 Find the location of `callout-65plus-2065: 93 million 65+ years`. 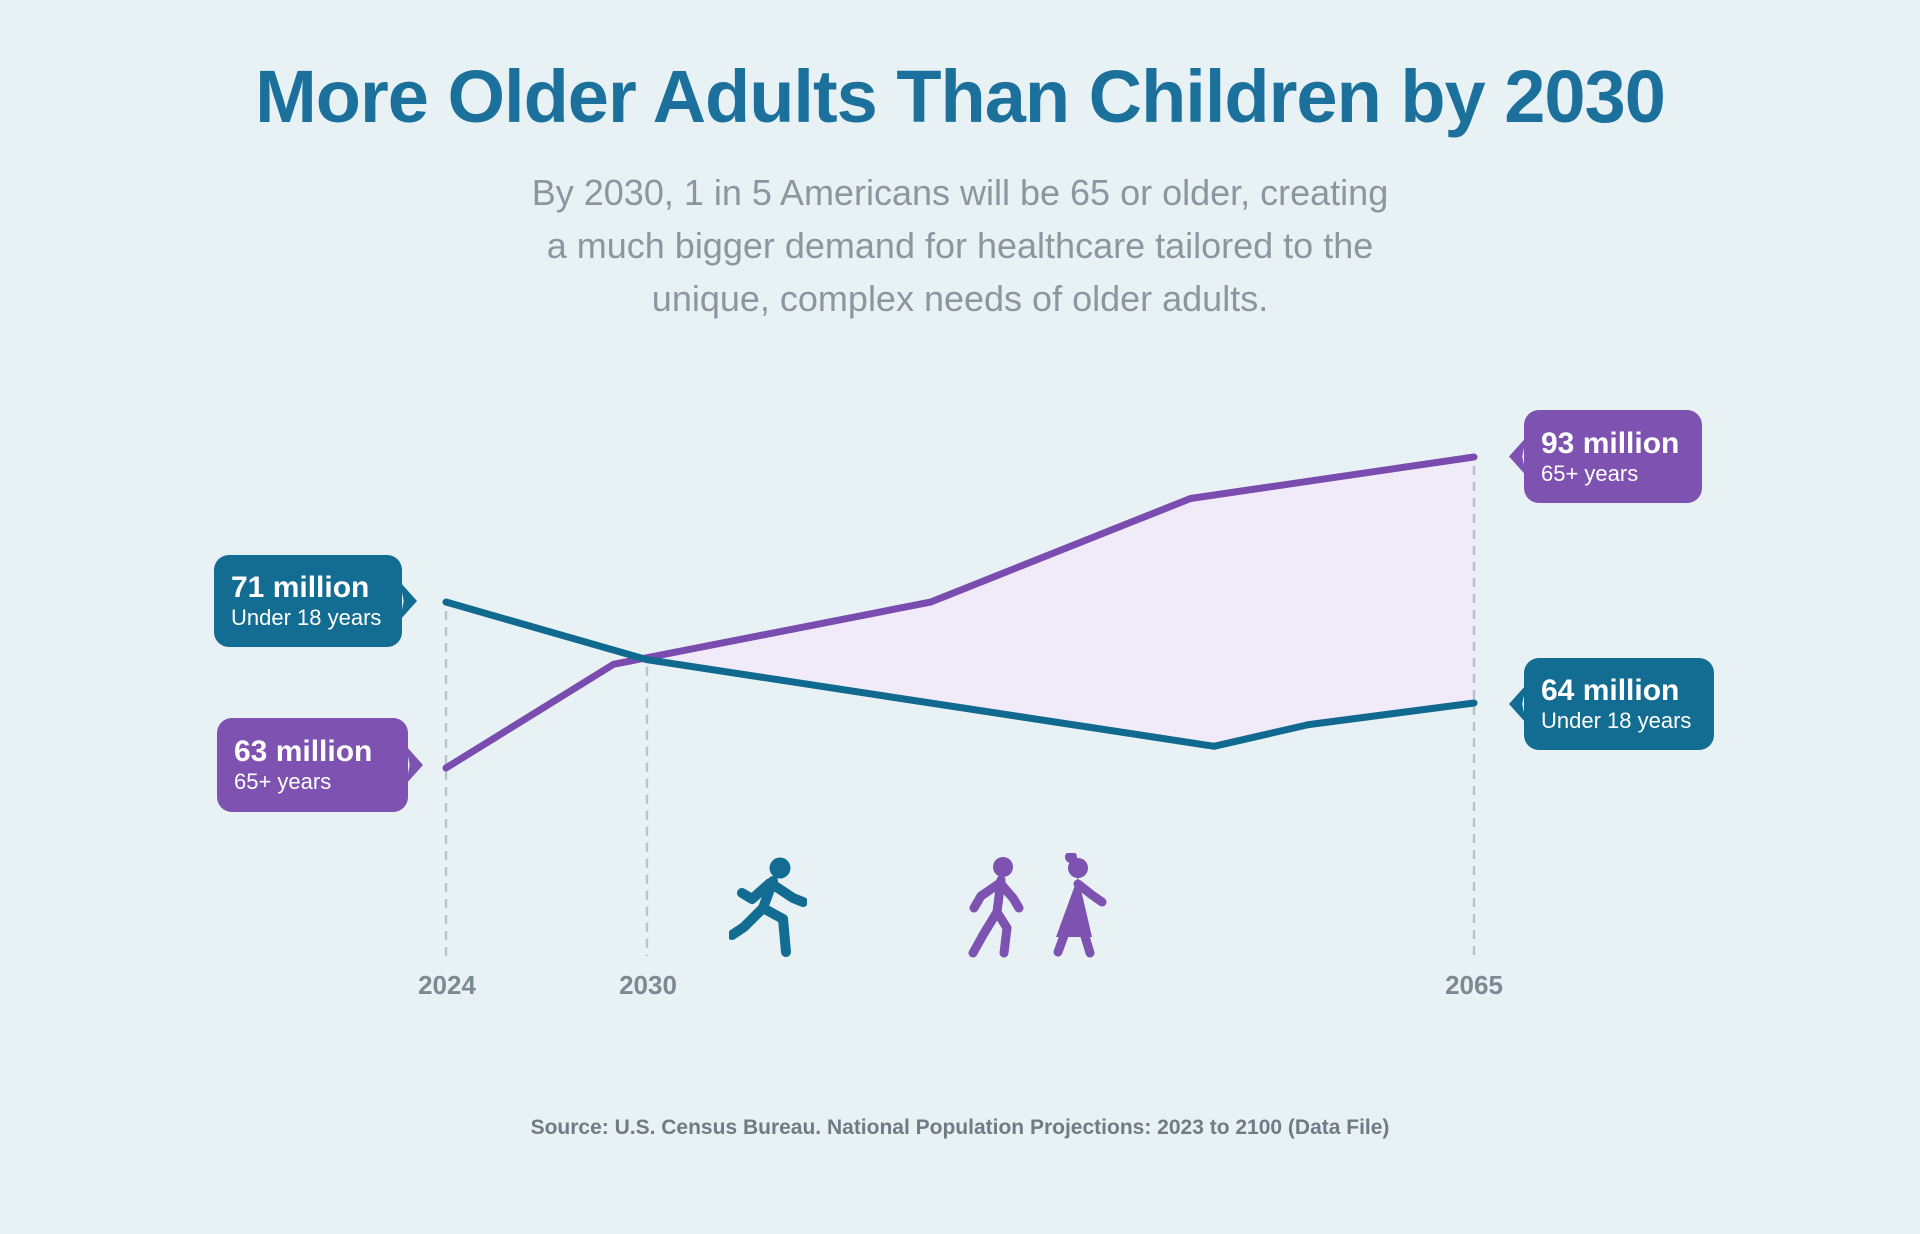

callout-65plus-2065: 93 million 65+ years is located at coordinates (1605, 456).